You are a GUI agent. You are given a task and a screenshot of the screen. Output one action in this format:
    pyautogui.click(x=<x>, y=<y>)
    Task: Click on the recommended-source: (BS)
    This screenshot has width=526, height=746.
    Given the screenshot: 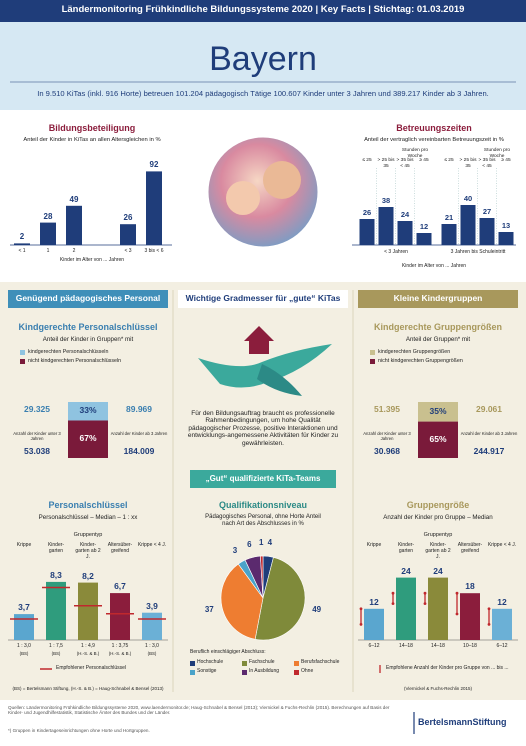 What is the action you would take?
    pyautogui.click(x=56, y=653)
    